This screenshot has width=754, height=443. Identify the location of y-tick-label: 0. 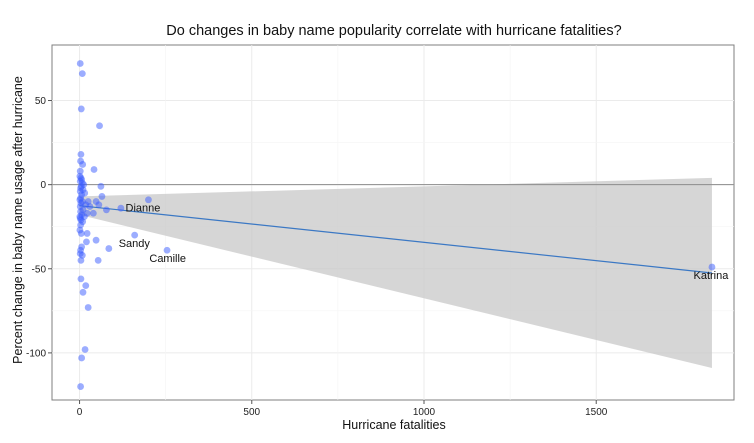
(43, 185).